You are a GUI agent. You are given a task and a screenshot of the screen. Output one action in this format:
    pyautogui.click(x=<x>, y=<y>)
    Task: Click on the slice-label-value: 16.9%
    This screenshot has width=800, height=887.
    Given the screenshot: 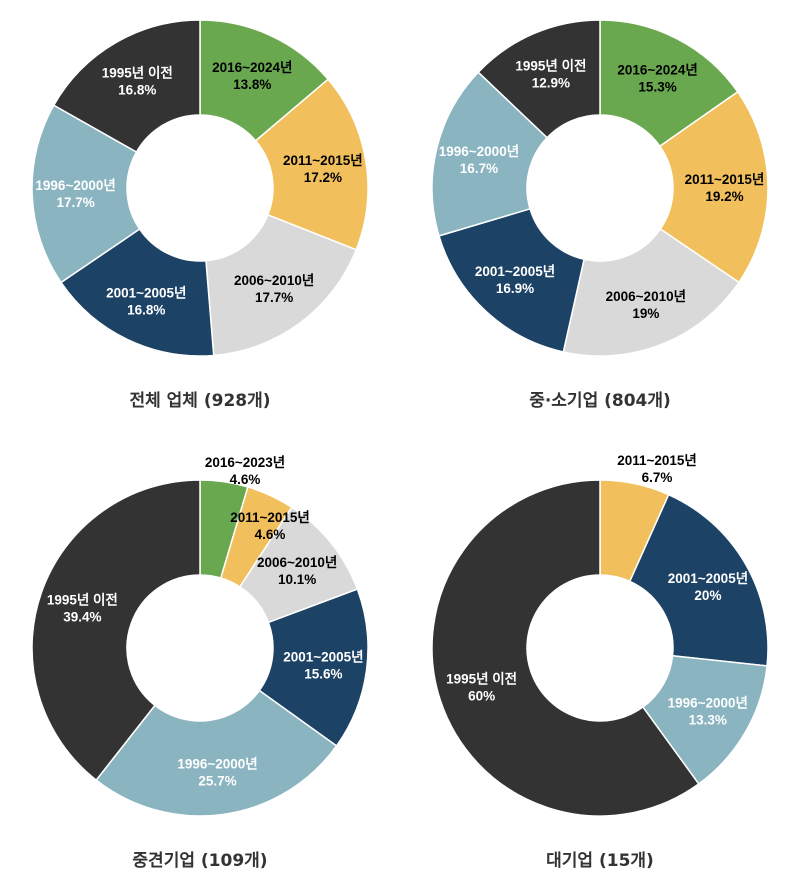 What is the action you would take?
    pyautogui.click(x=515, y=288)
    